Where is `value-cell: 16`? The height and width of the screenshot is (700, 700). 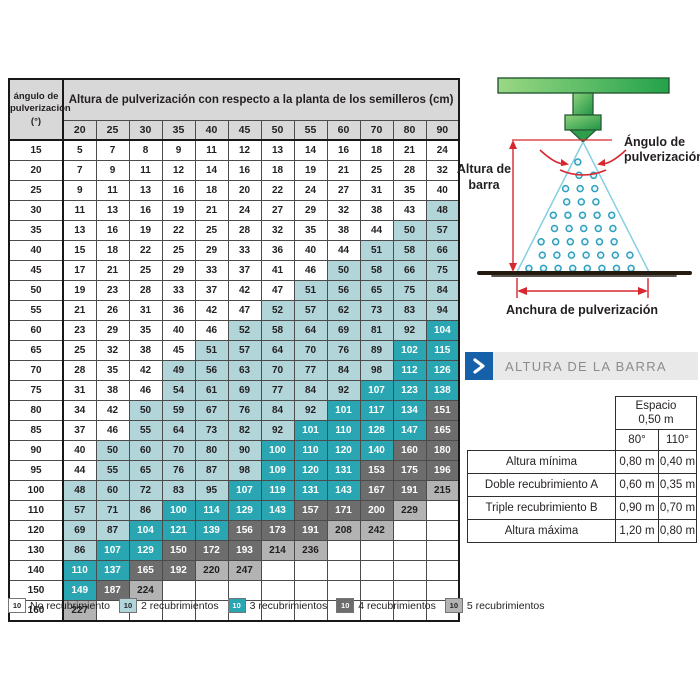 value-cell: 16 is located at coordinates (178, 190).